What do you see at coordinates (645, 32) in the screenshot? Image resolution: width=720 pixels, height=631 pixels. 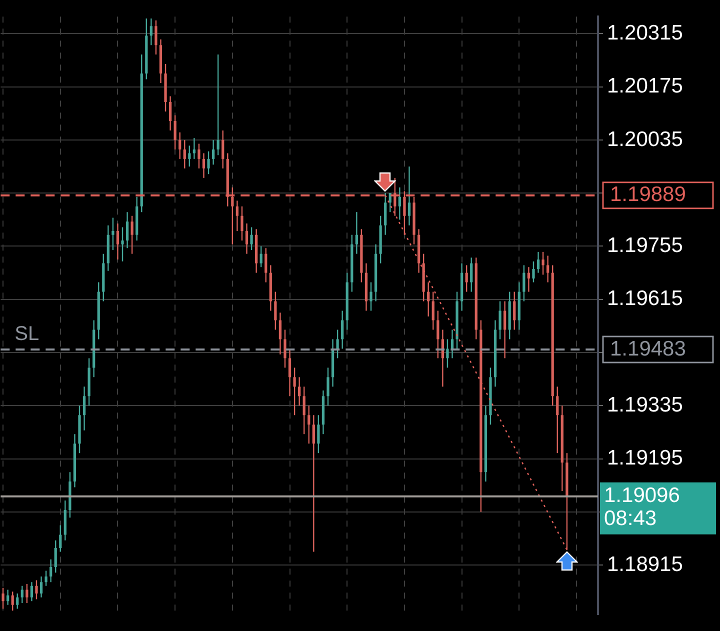 I see `y-tick-label: 1.20315` at bounding box center [645, 32].